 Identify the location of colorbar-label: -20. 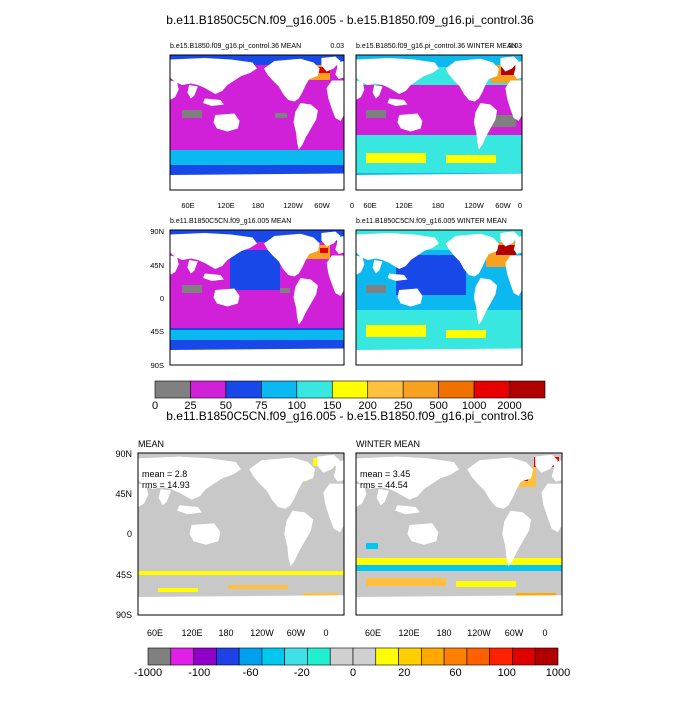
(302, 673).